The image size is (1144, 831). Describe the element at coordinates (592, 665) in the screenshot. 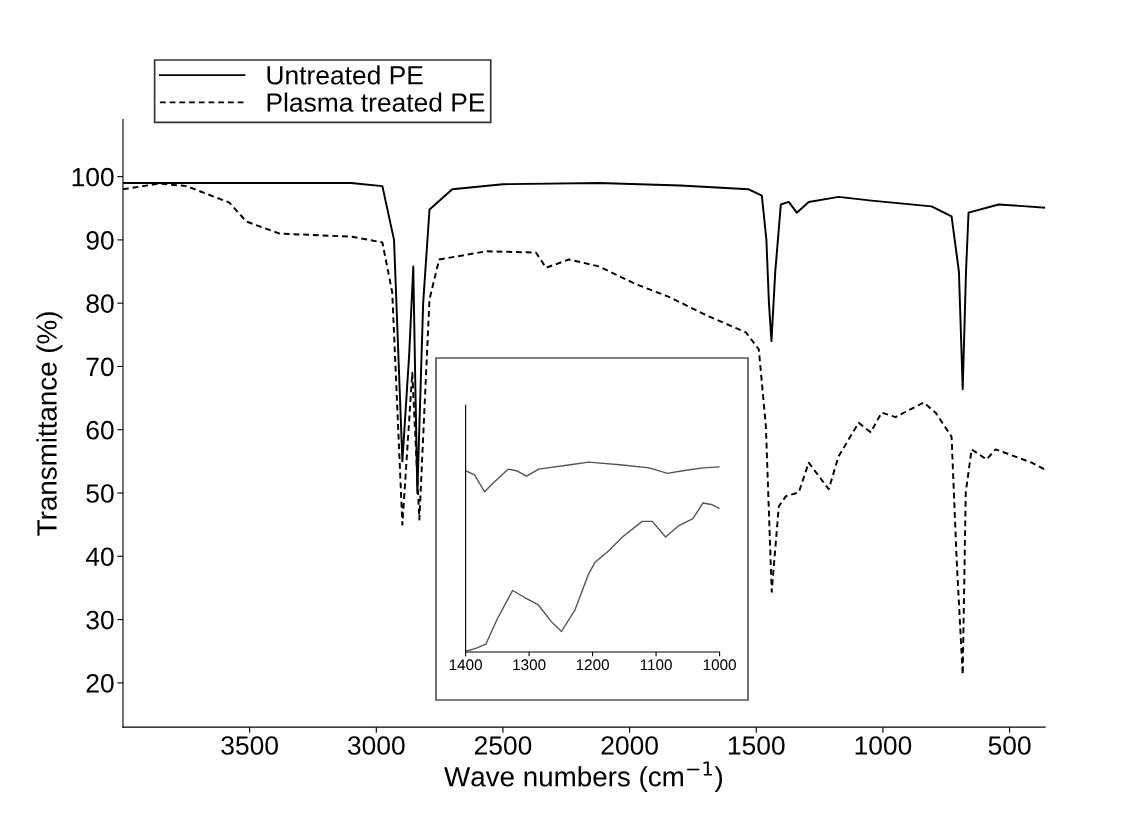

I see `x-tick-label: 1200` at that location.